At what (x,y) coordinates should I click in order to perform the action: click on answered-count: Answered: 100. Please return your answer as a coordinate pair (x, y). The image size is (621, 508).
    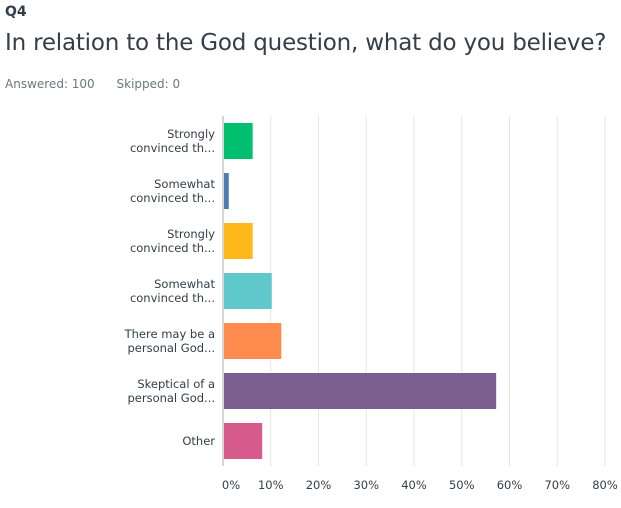
    Looking at the image, I should click on (50, 84).